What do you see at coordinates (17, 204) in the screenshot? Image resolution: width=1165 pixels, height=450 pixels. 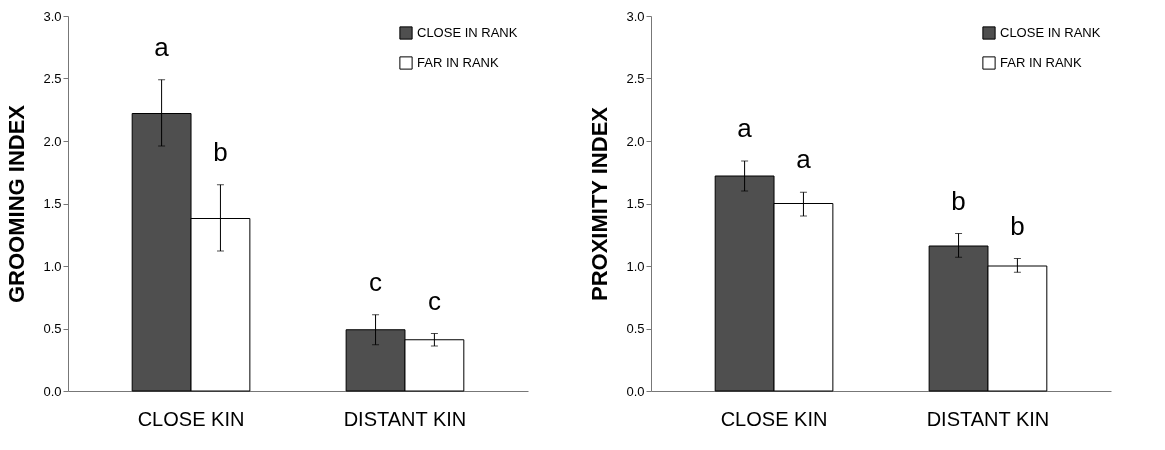 I see `y-axis-title: GROOMING INDEX` at bounding box center [17, 204].